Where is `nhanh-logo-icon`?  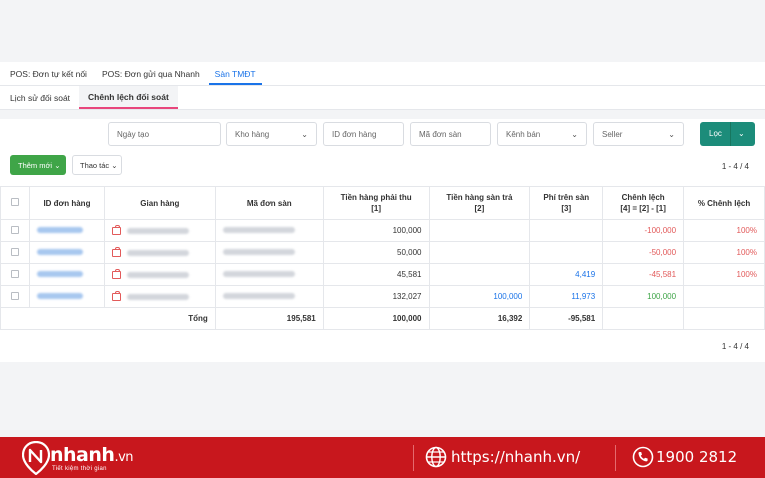 nhanh-logo-icon is located at coordinates (36, 458).